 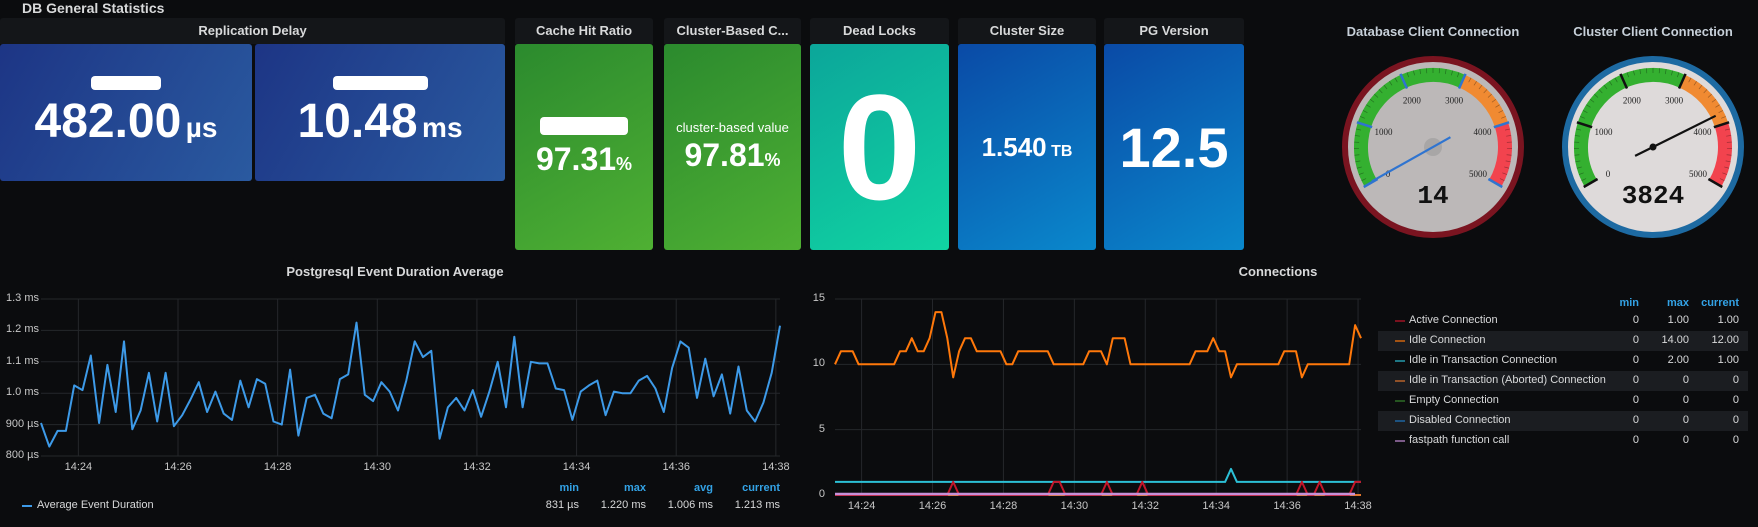 What do you see at coordinates (1216, 506) in the screenshot?
I see `x-tick-label: 14:34` at bounding box center [1216, 506].